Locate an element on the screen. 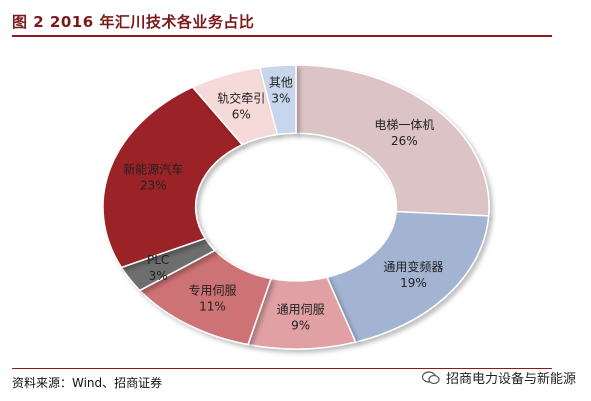 The image size is (591, 401). wechat-icon is located at coordinates (431, 377).